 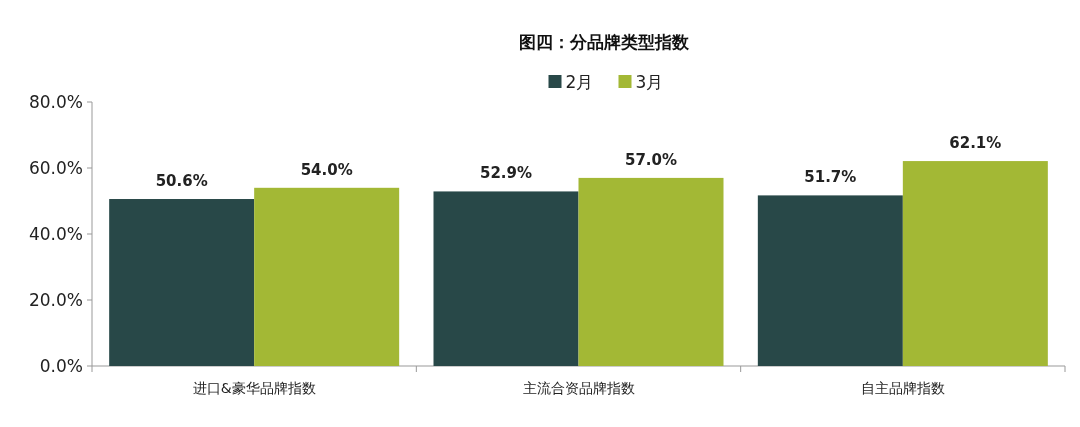 I want to click on legend-label: 2月, so click(x=579, y=82).